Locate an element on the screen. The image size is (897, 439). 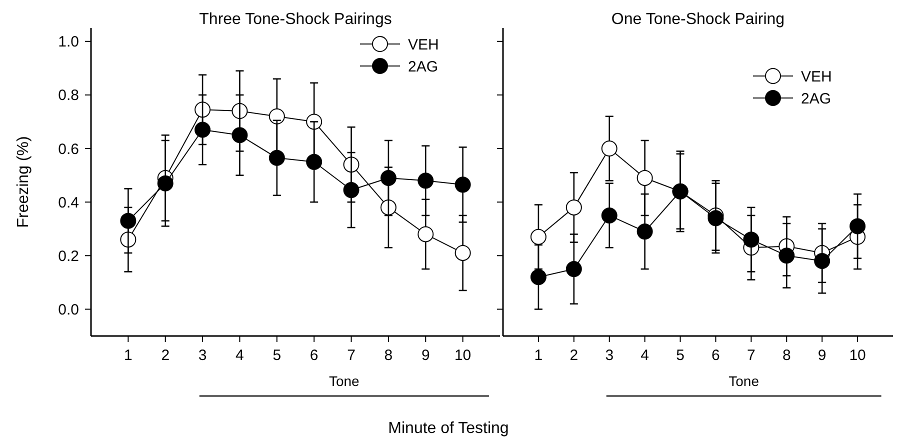
y-tick-label: 0.8 is located at coordinates (68, 95).